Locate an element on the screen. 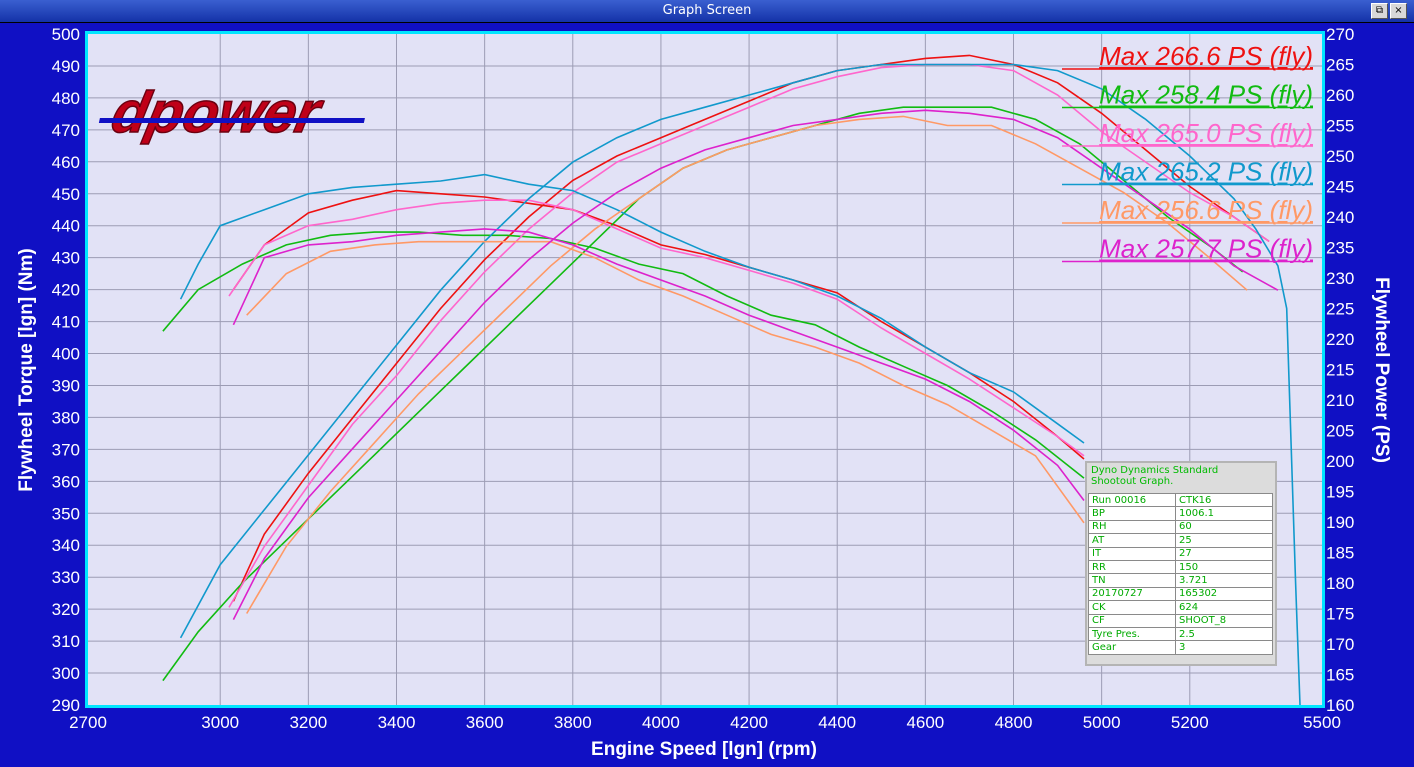 This screenshot has width=1414, height=767. info-title-line1: Dyno Dynamics Standard is located at coordinates (1155, 470).